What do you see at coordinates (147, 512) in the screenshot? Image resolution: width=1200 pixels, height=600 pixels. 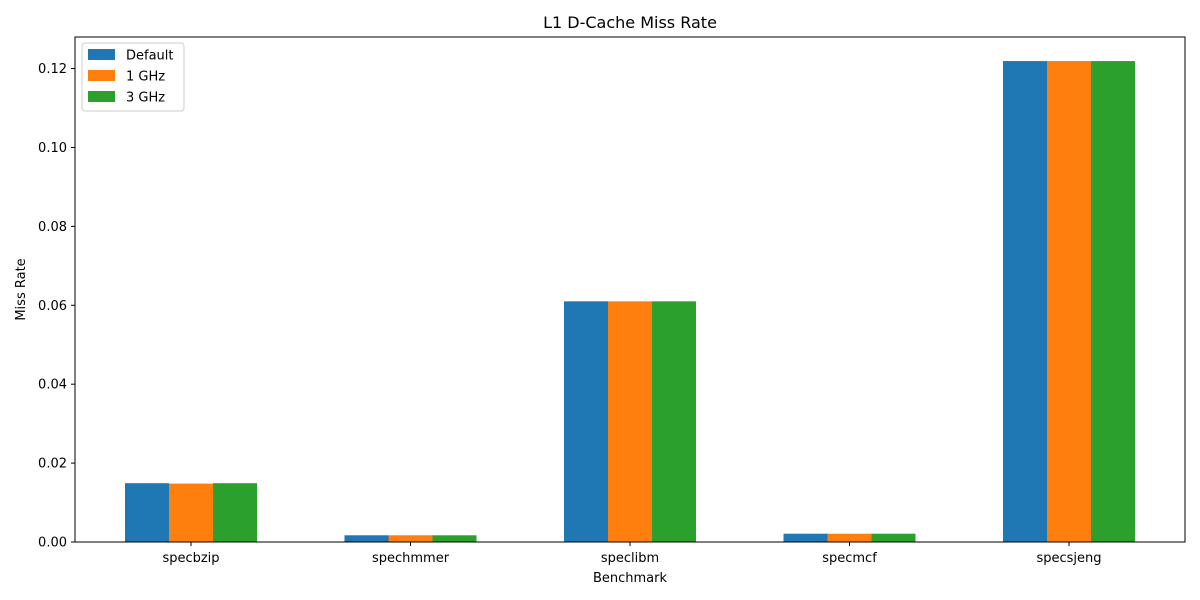 I see `bar-default-specbzip` at bounding box center [147, 512].